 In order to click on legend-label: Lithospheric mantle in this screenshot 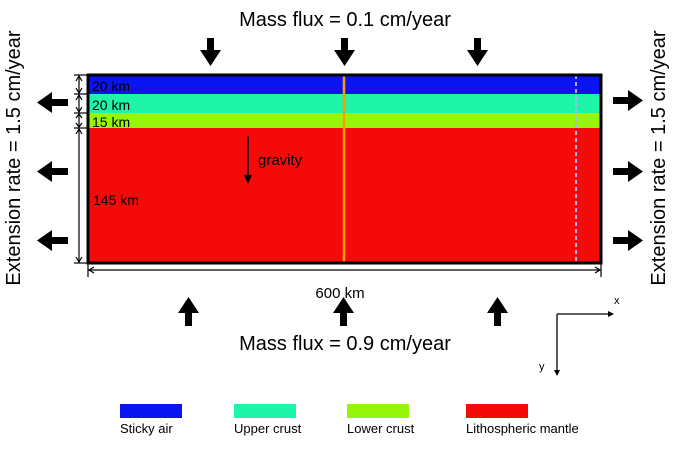, I will do `click(522, 428)`.